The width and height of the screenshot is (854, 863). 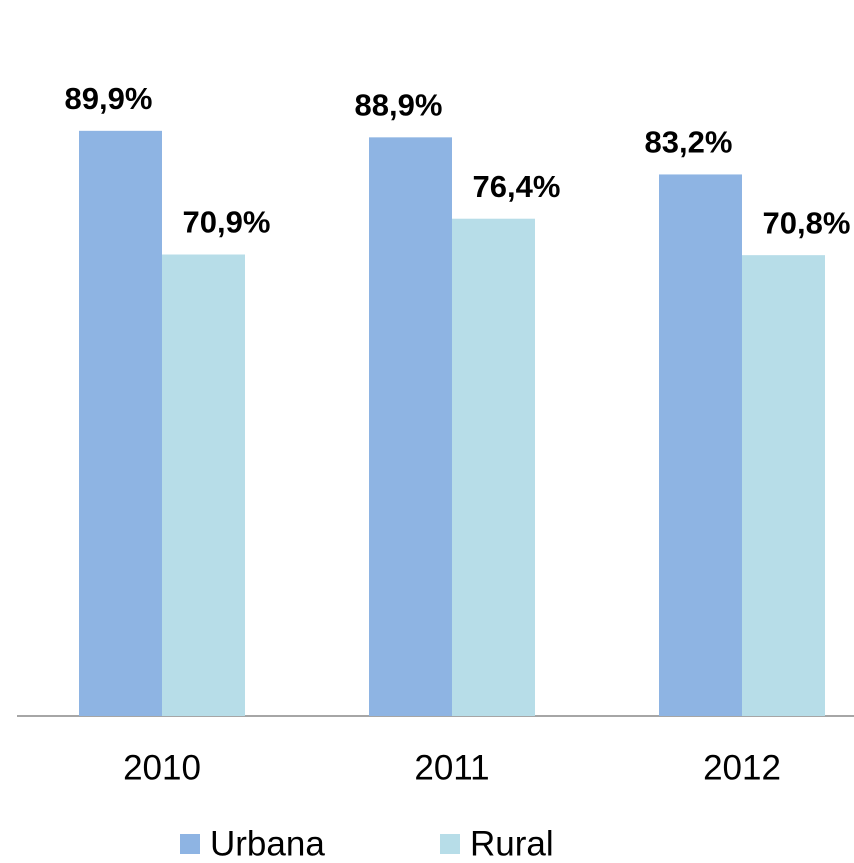 I want to click on value-label: 76,4%, so click(x=517, y=186).